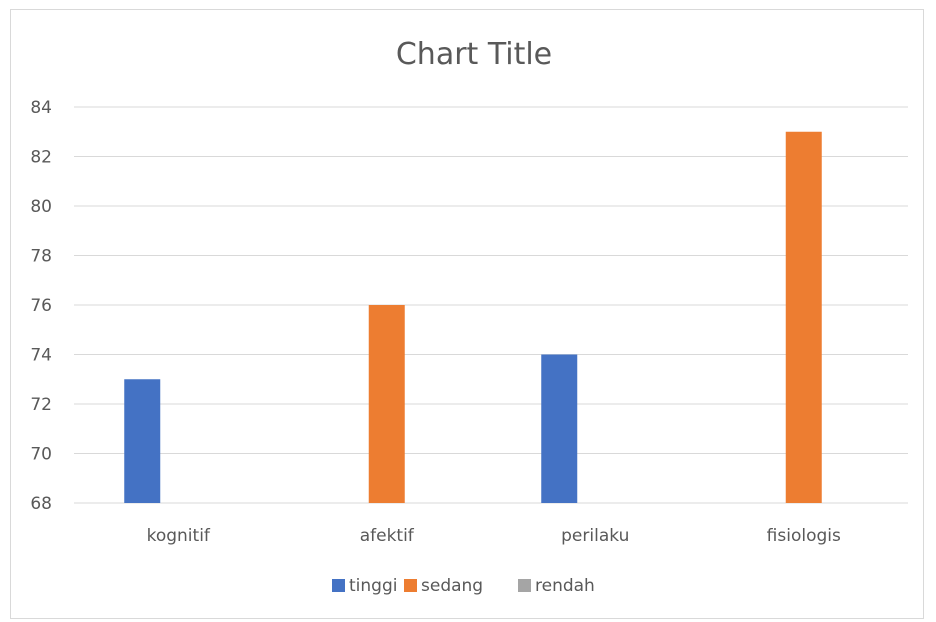 This screenshot has height=622, width=936. What do you see at coordinates (565, 586) in the screenshot?
I see `legend-label-rendah: rendah` at bounding box center [565, 586].